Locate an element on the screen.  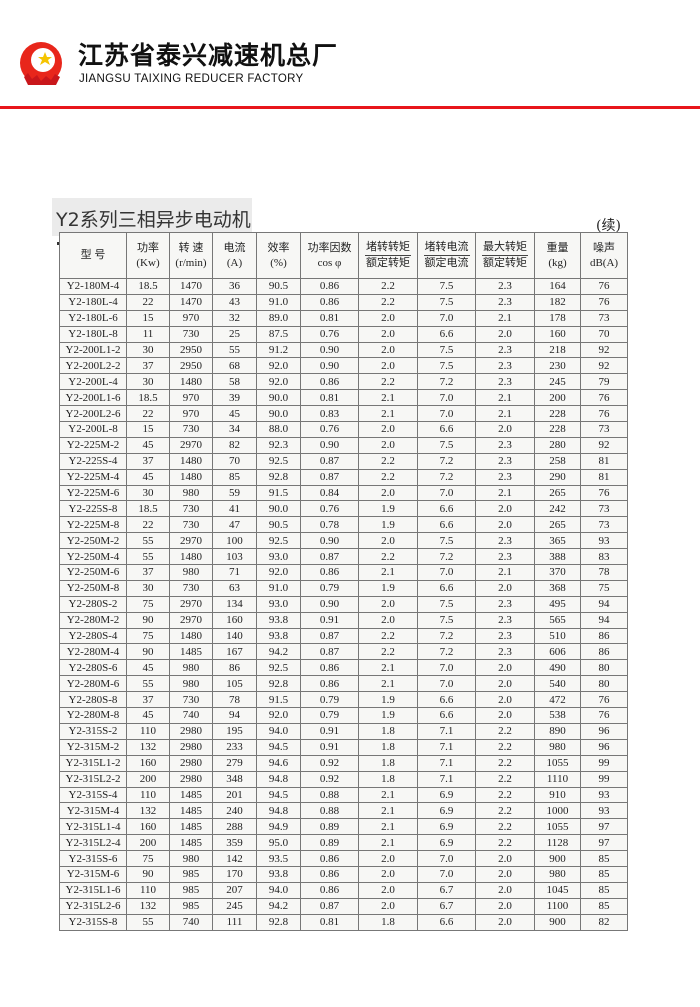
value-cell: 73 is located at coordinates (604, 429).